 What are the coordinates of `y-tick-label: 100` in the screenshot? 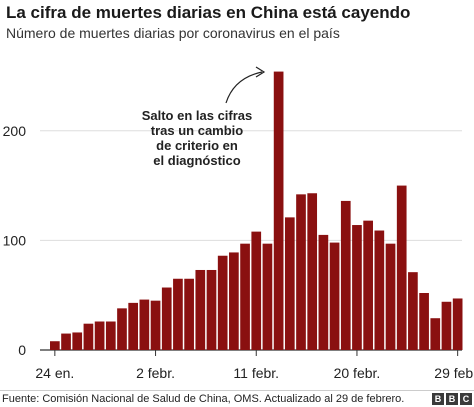 It's located at (15, 240).